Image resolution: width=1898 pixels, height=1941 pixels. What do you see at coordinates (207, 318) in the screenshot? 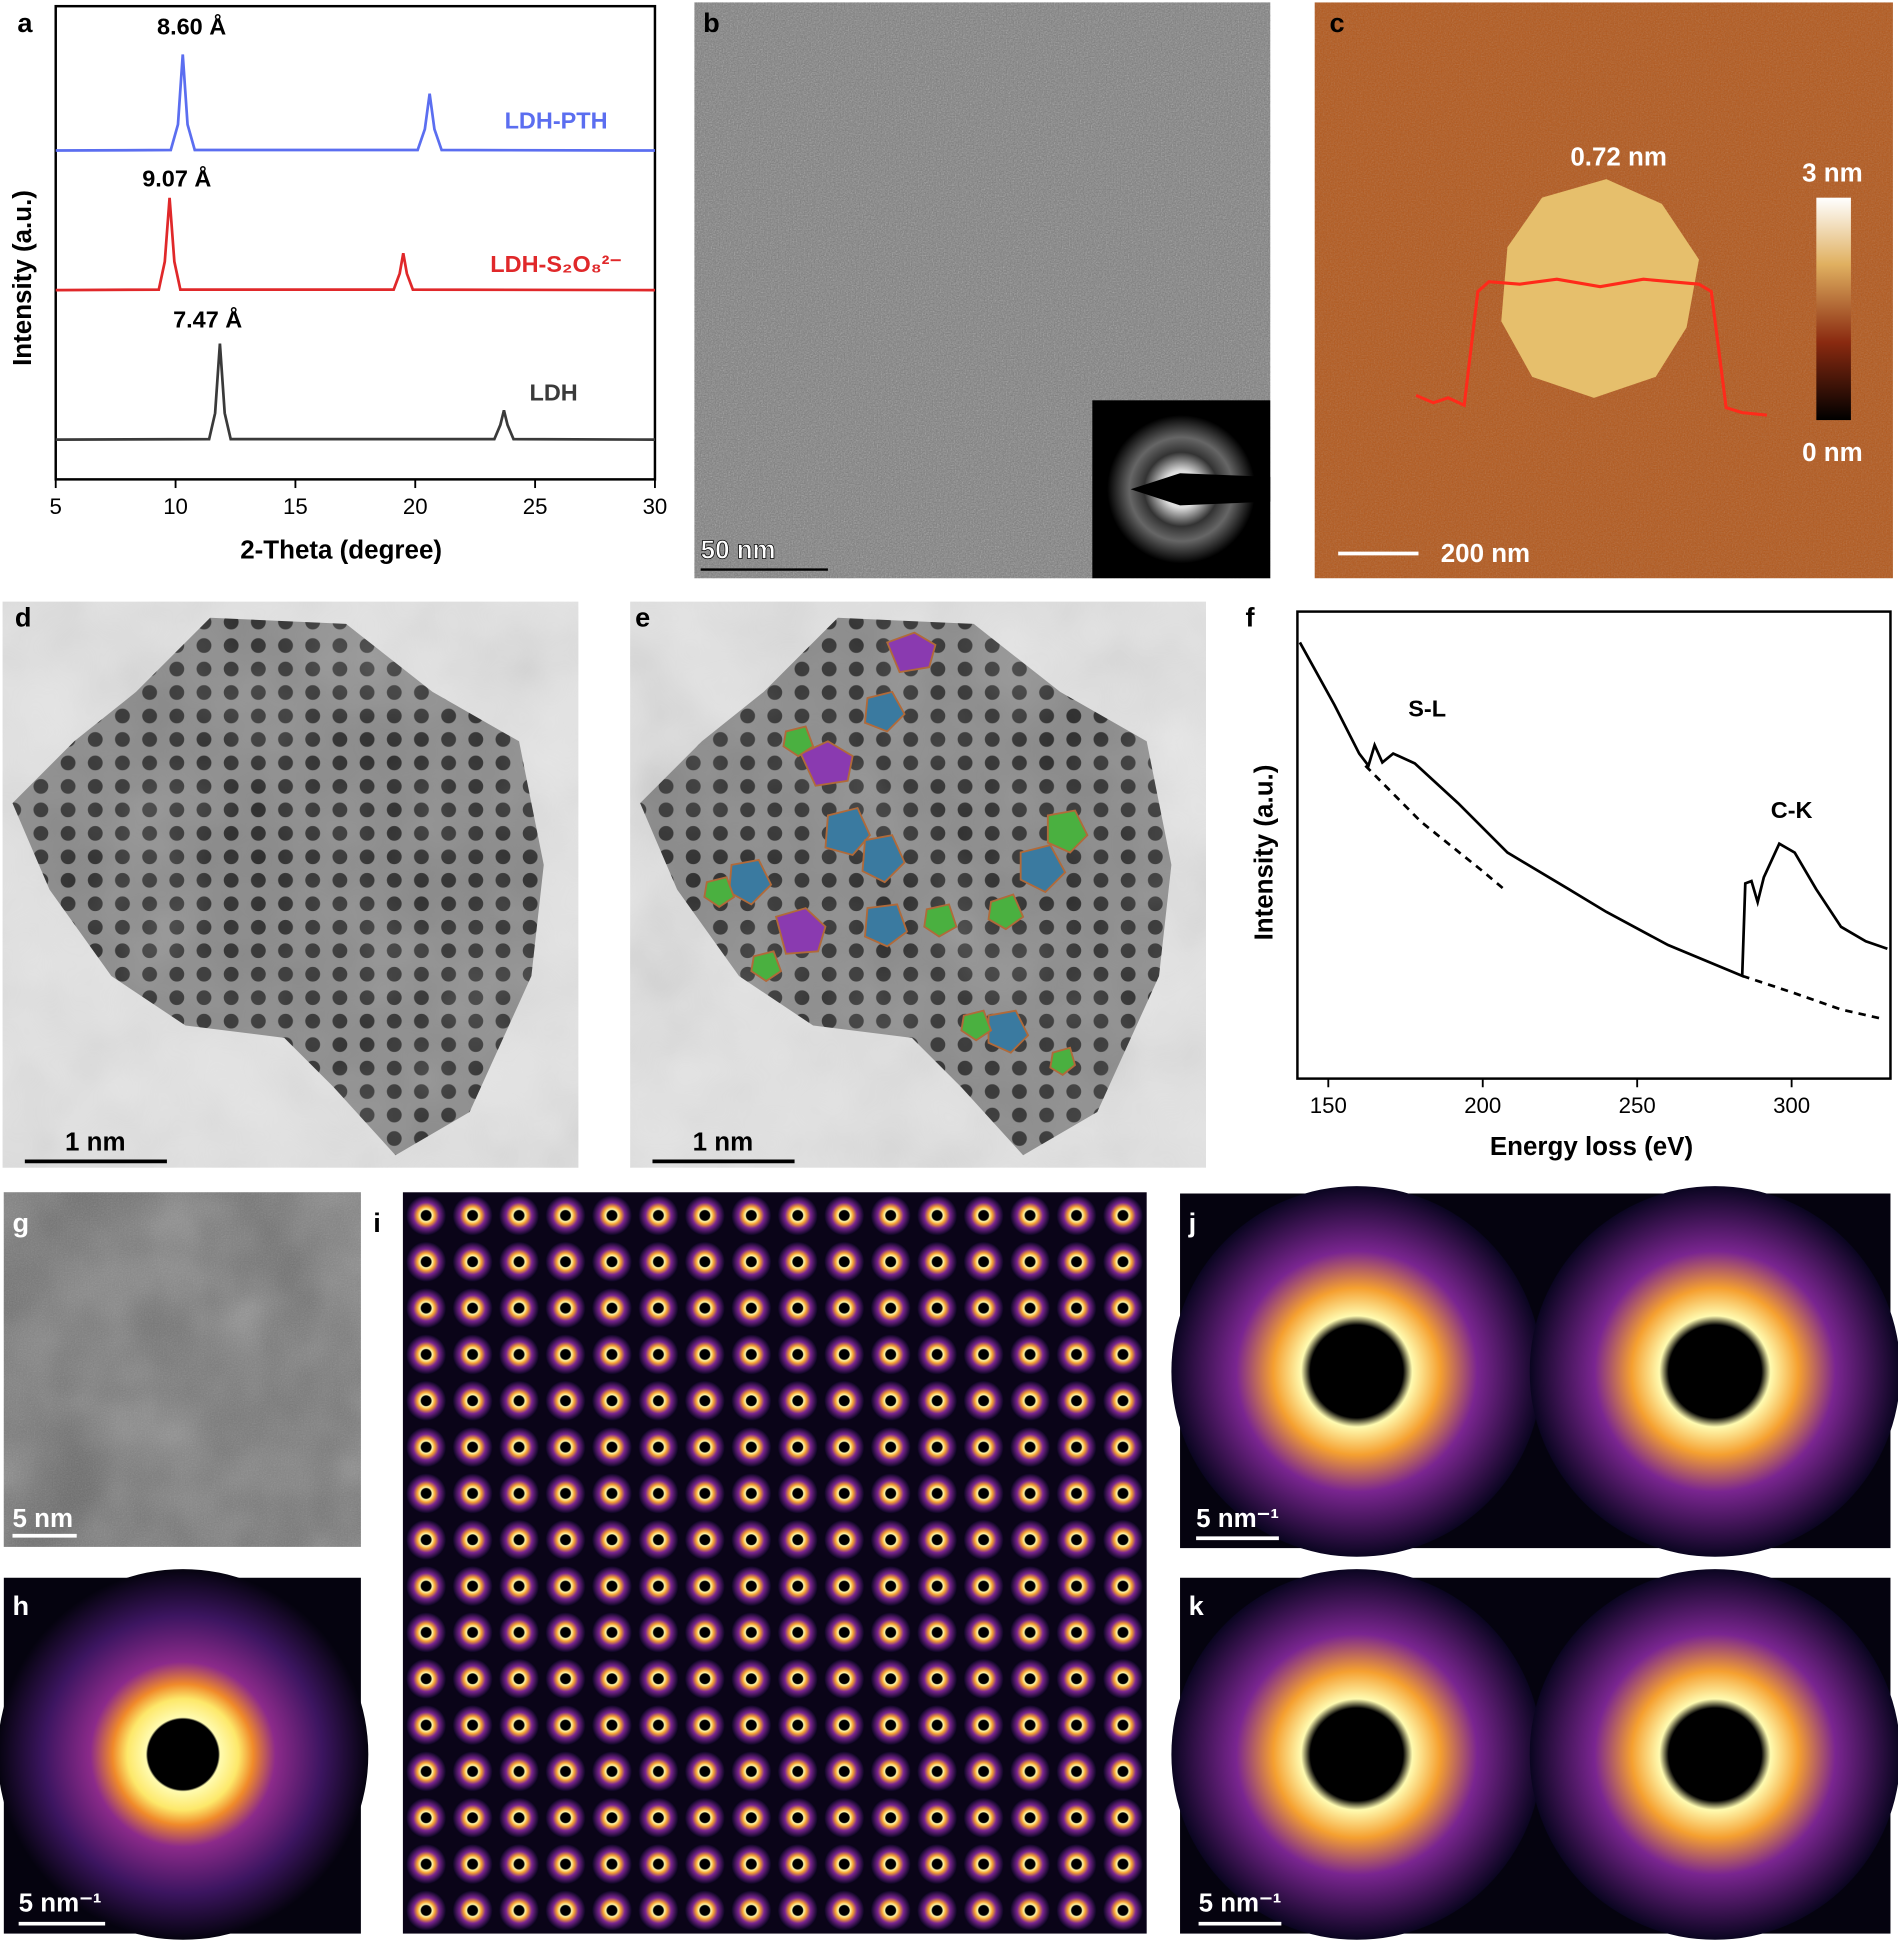
I see `annotation: 7.47 Å` at bounding box center [207, 318].